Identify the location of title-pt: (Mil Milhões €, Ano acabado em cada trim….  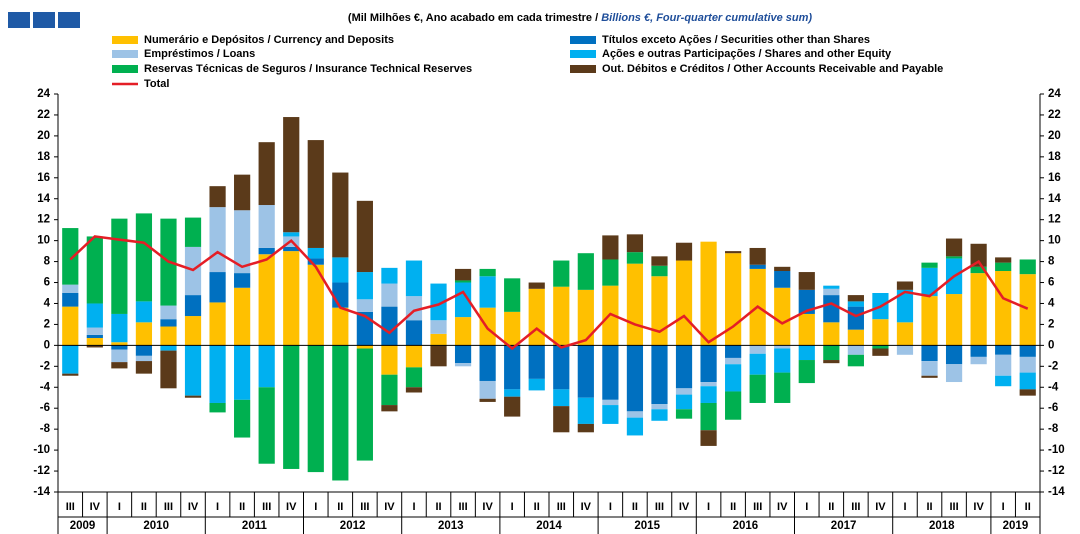
(474, 18).